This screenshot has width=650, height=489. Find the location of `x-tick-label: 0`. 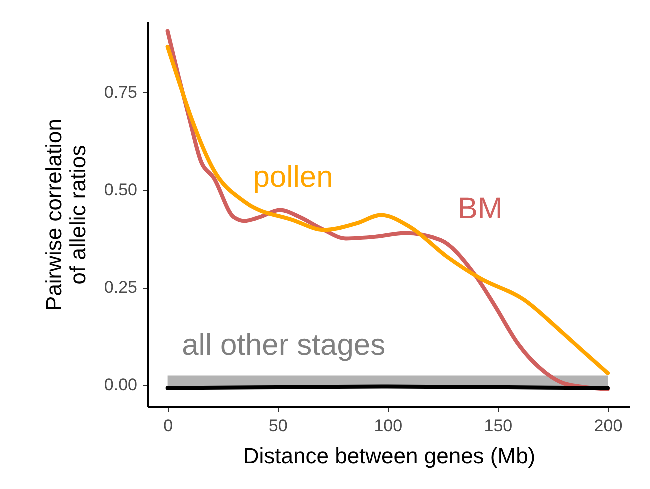

x-tick-label: 0 is located at coordinates (169, 426).